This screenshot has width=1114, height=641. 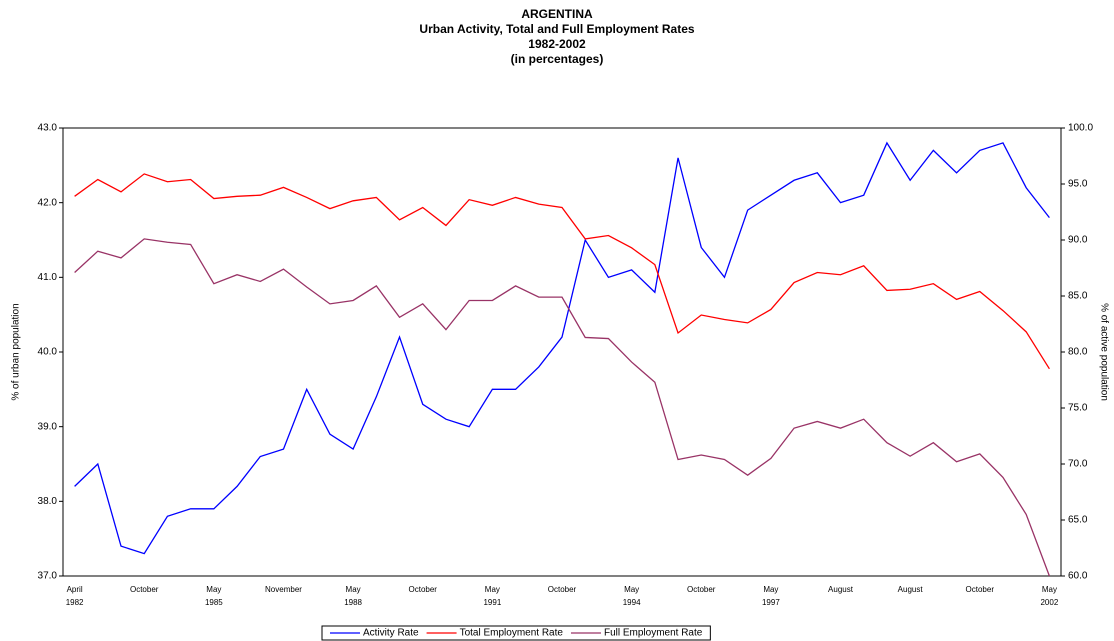 What do you see at coordinates (1078, 352) in the screenshot?
I see `y2-tick-label: 80.0` at bounding box center [1078, 352].